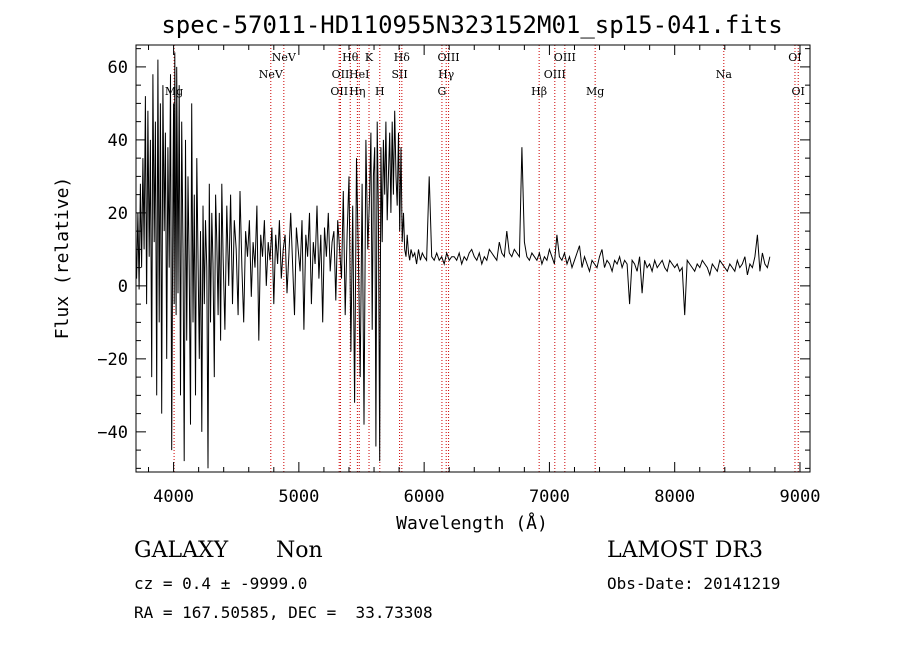  I want to click on redshift-cz: cz = 0.4 ± -9999.0, so click(221, 583).